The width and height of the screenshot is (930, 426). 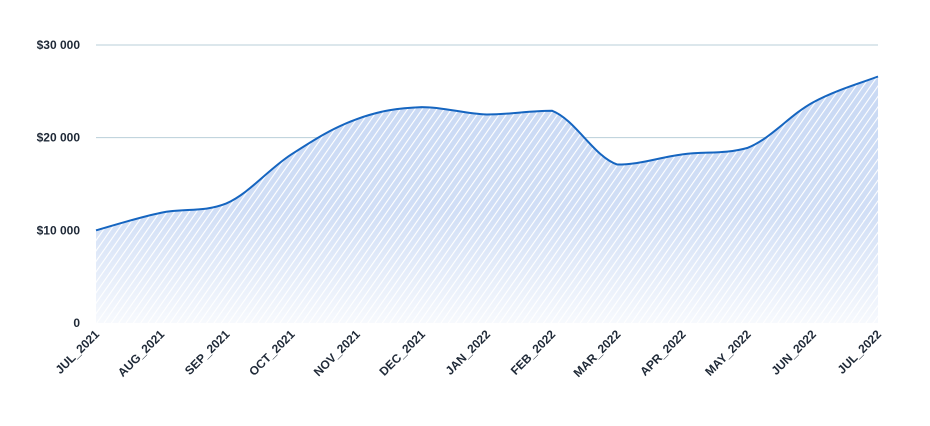 What do you see at coordinates (793, 352) in the screenshot?
I see `x-tick-label: JUN_2022` at bounding box center [793, 352].